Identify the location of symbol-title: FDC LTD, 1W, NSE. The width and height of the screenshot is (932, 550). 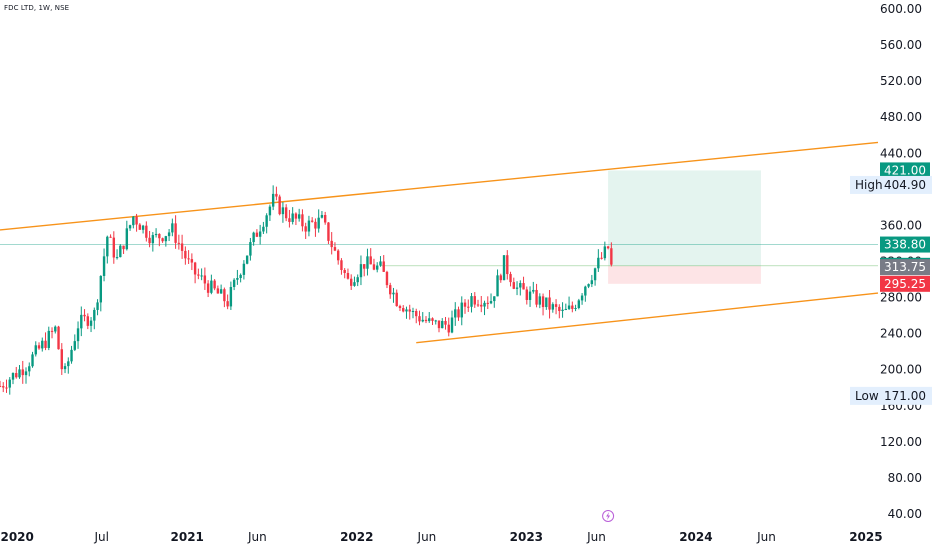
(36, 8).